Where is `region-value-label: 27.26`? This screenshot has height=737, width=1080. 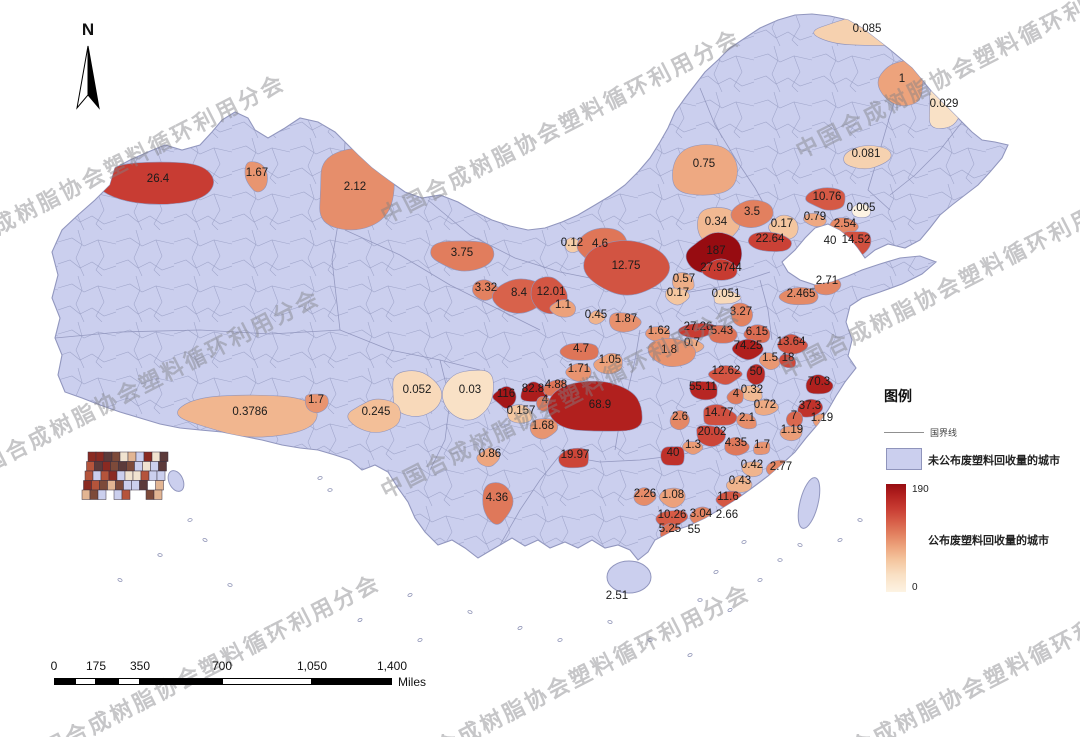
region-value-label: 27.26 is located at coordinates (698, 327).